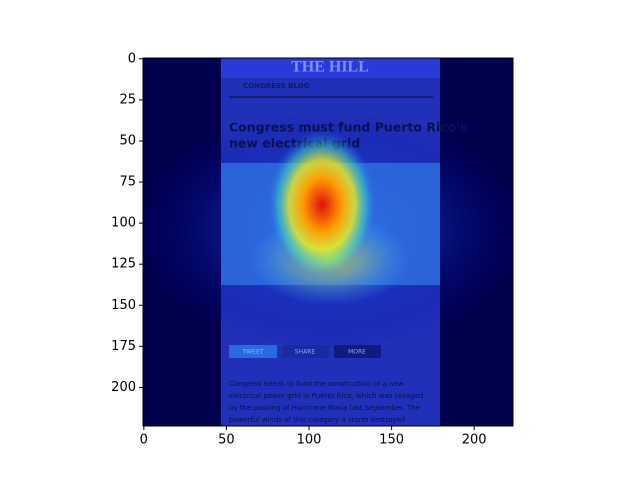 The image size is (640, 480). What do you see at coordinates (474, 440) in the screenshot?
I see `x-tick-label: 200` at bounding box center [474, 440].